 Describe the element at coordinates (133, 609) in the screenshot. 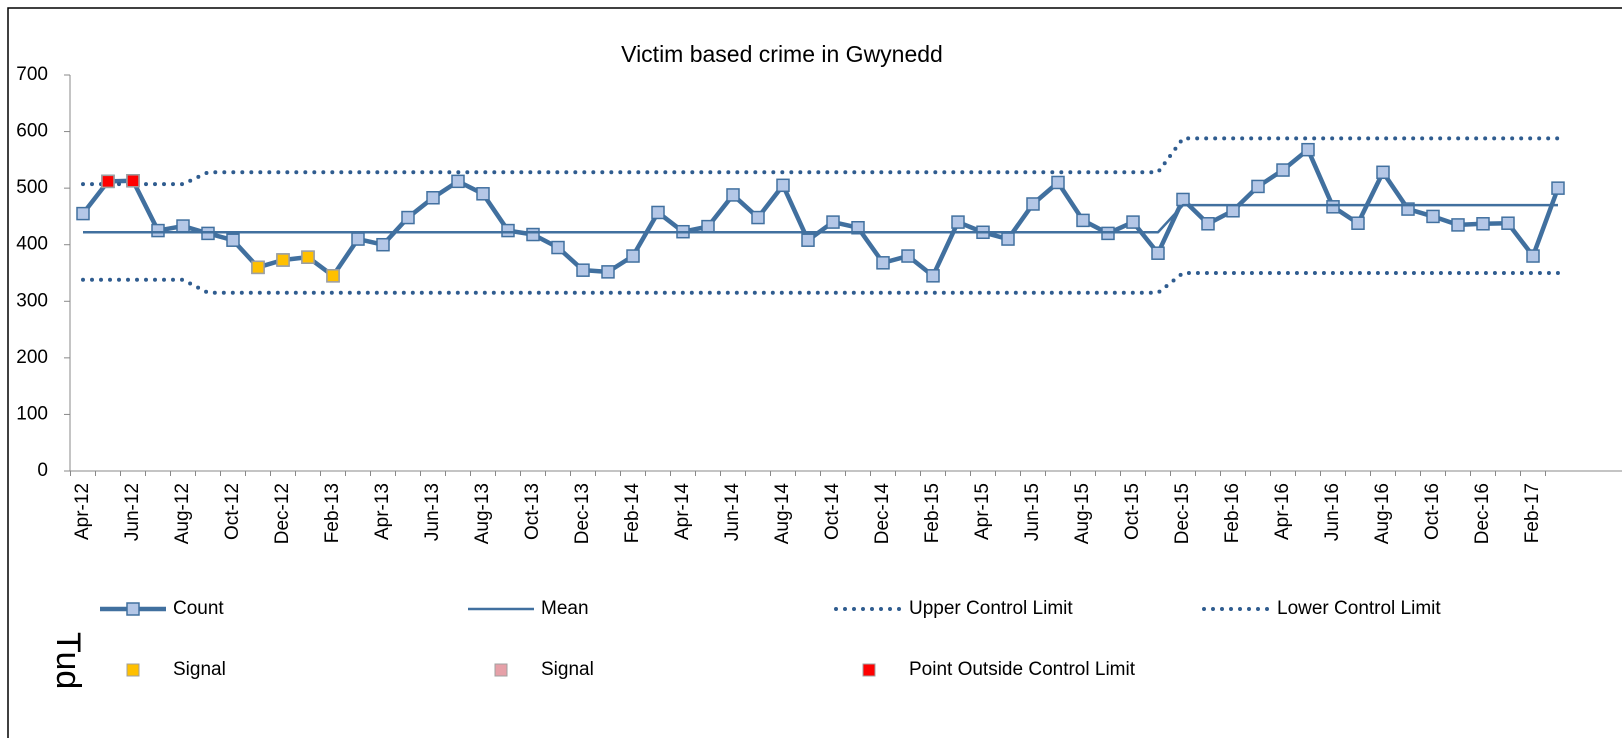

I see `legend-key-marker` at that location.